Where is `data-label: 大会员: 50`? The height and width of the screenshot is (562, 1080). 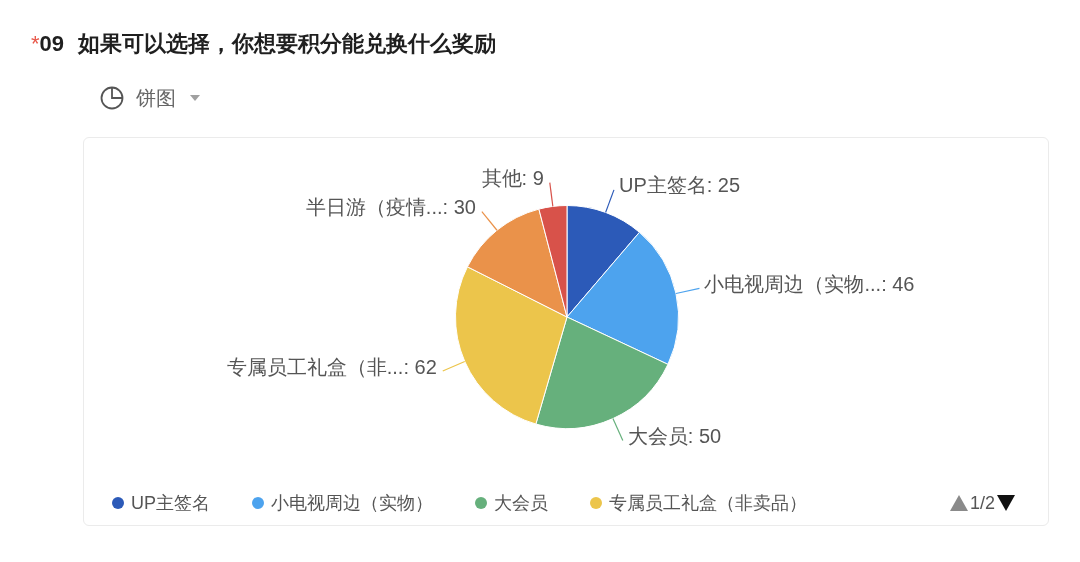
data-label: 大会员: 50 is located at coordinates (674, 435).